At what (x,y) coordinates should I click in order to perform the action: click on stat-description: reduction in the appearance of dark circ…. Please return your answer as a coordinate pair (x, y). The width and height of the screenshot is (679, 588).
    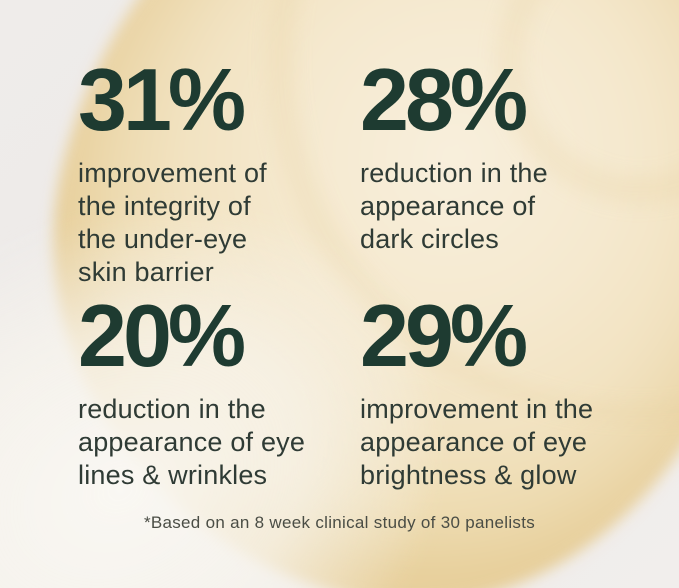
    Looking at the image, I should click on (454, 206).